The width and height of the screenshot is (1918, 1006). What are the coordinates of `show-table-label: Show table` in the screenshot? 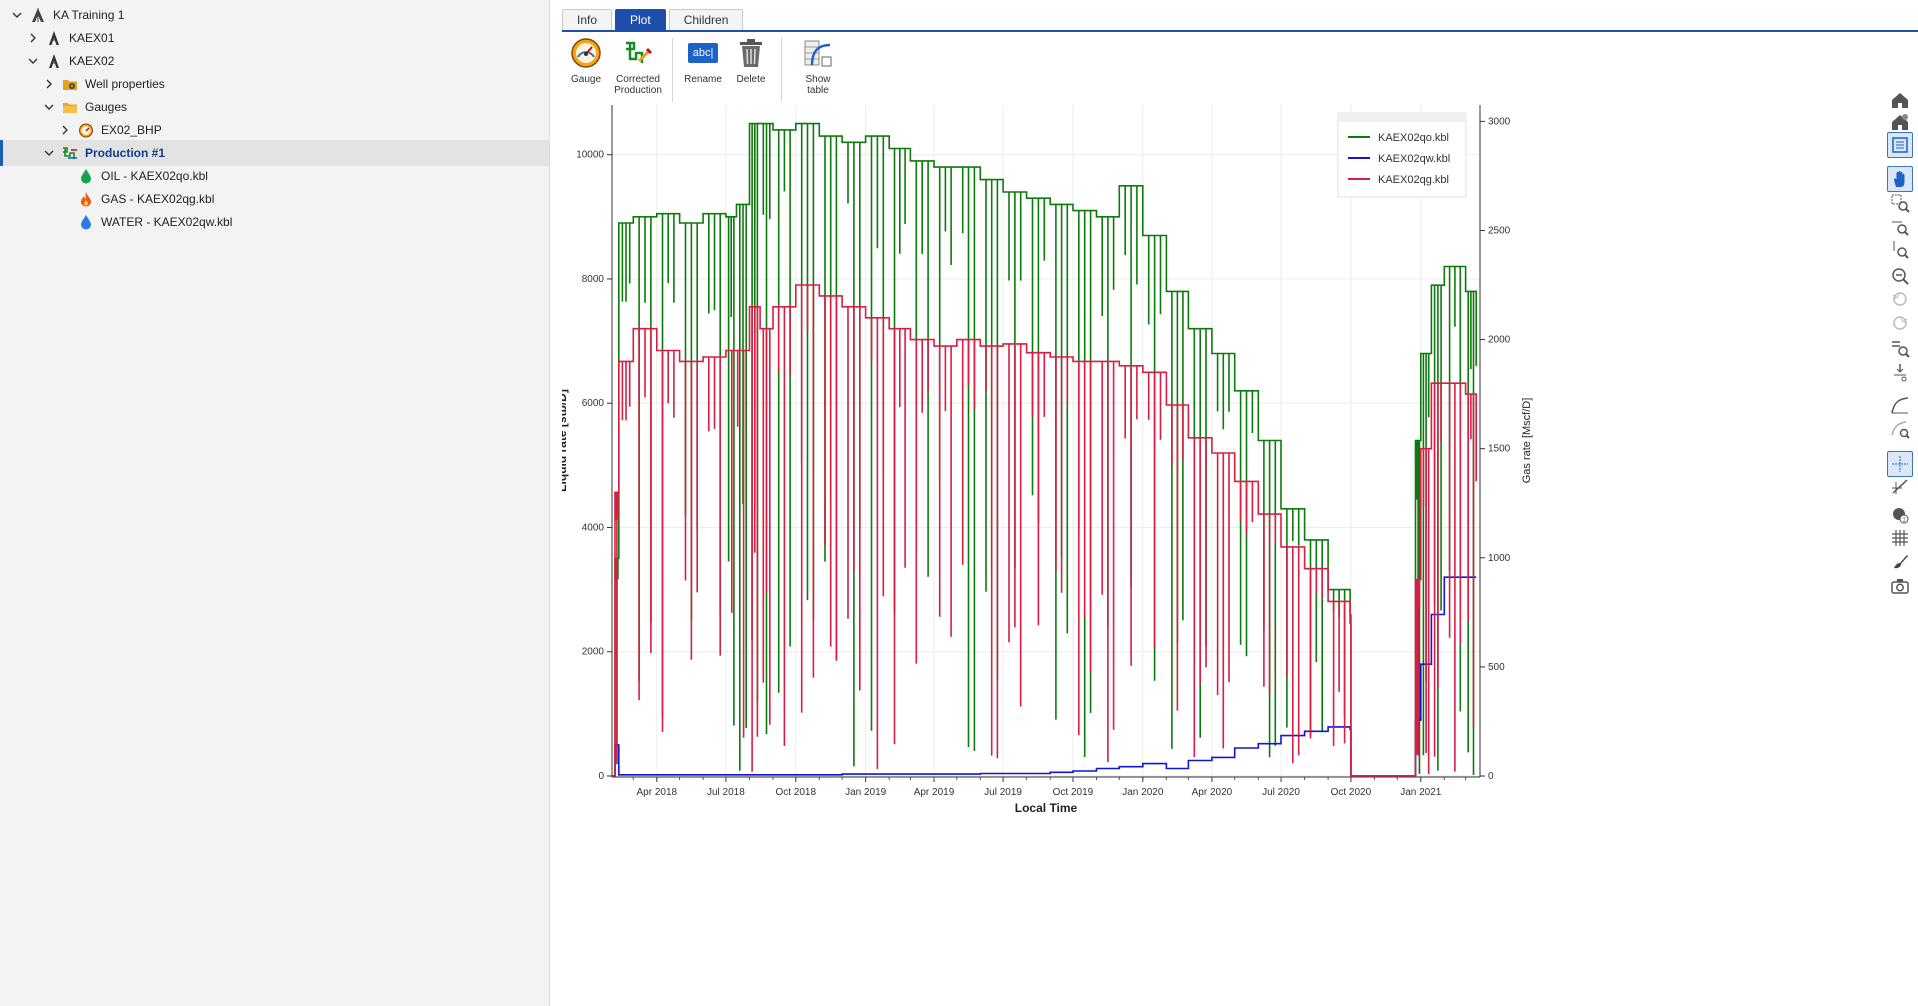 It's located at (818, 85).